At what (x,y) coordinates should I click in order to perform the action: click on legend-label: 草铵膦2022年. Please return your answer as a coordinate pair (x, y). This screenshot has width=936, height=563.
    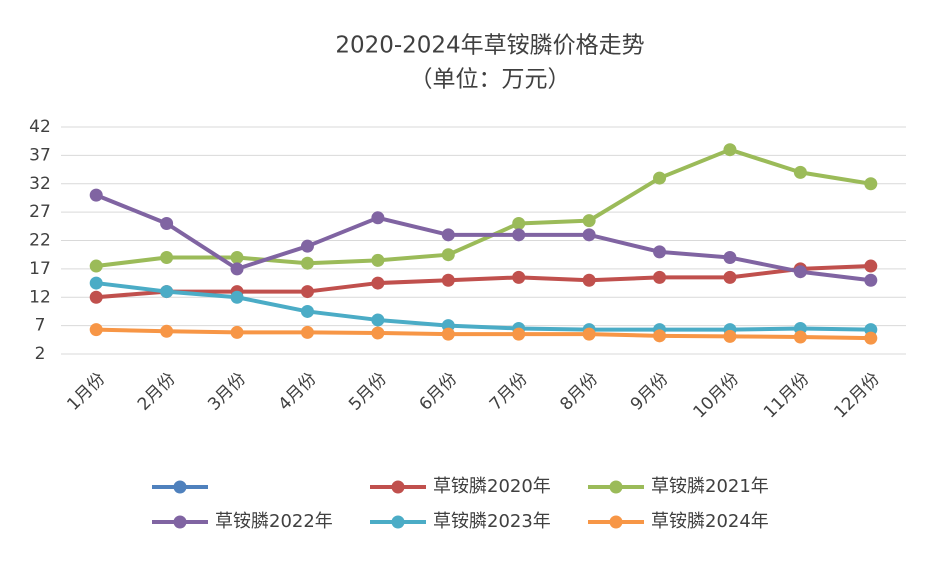
    Looking at the image, I should click on (274, 521).